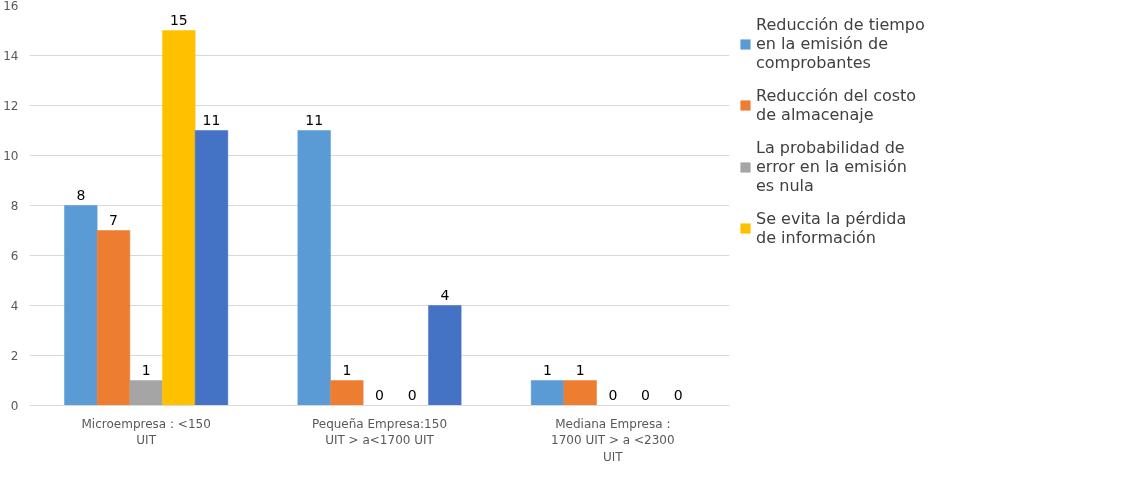  What do you see at coordinates (445, 294) in the screenshot?
I see `data-label: 4` at bounding box center [445, 294].